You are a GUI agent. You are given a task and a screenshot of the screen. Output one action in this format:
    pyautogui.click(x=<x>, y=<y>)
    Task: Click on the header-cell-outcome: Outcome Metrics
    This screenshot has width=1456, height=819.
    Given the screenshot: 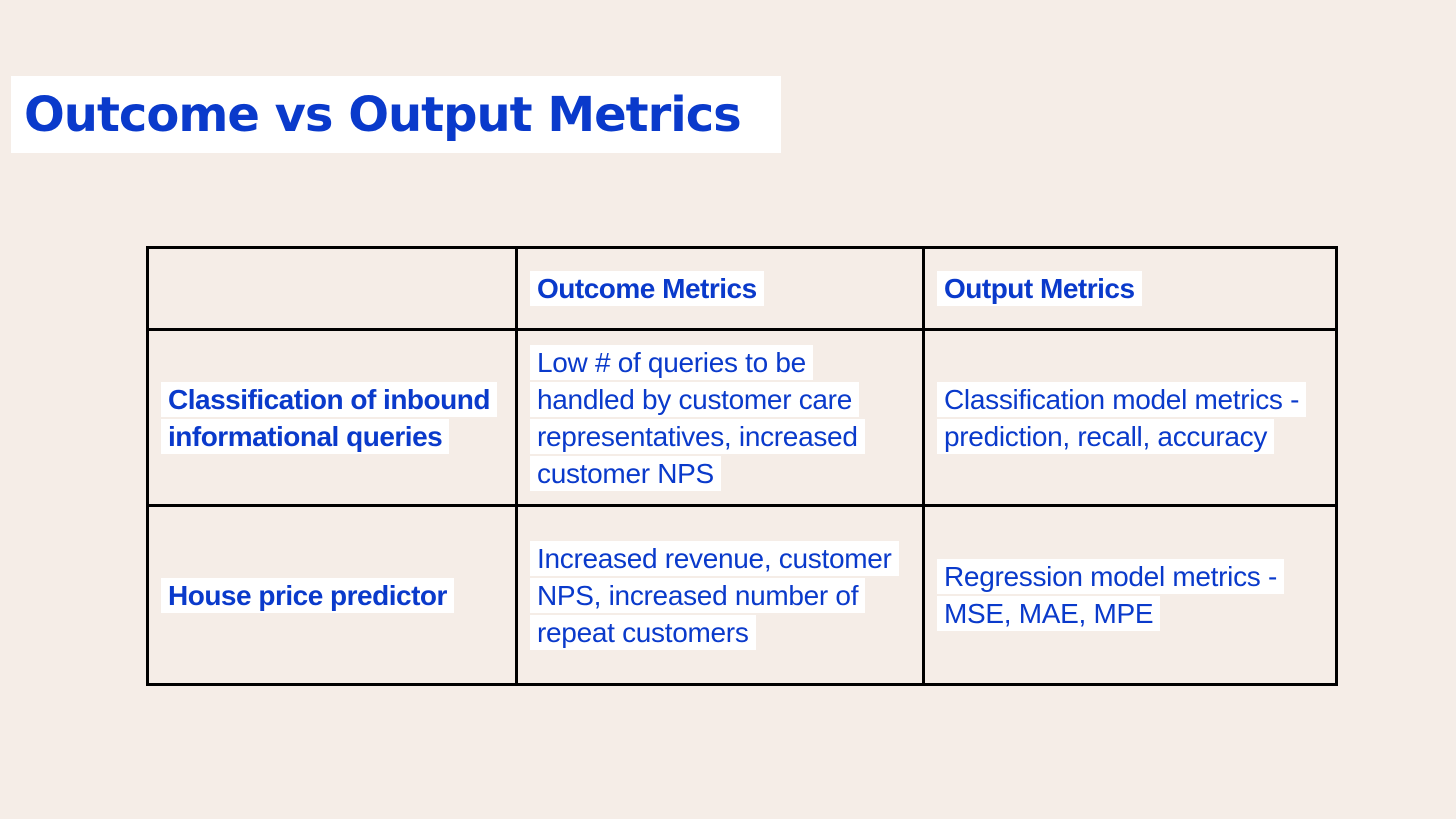 What is the action you would take?
    pyautogui.click(x=720, y=288)
    